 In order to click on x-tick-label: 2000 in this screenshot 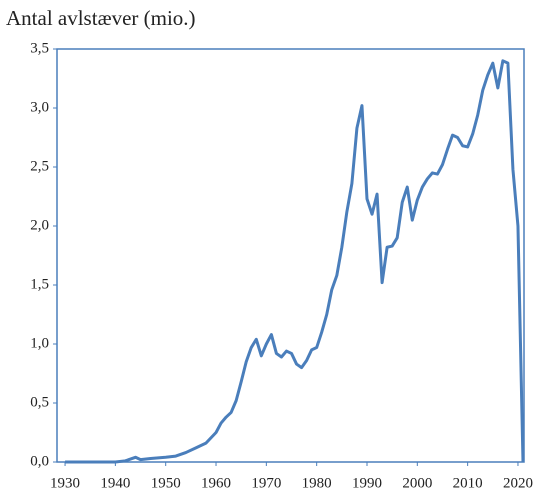, I will do `click(417, 483)`.